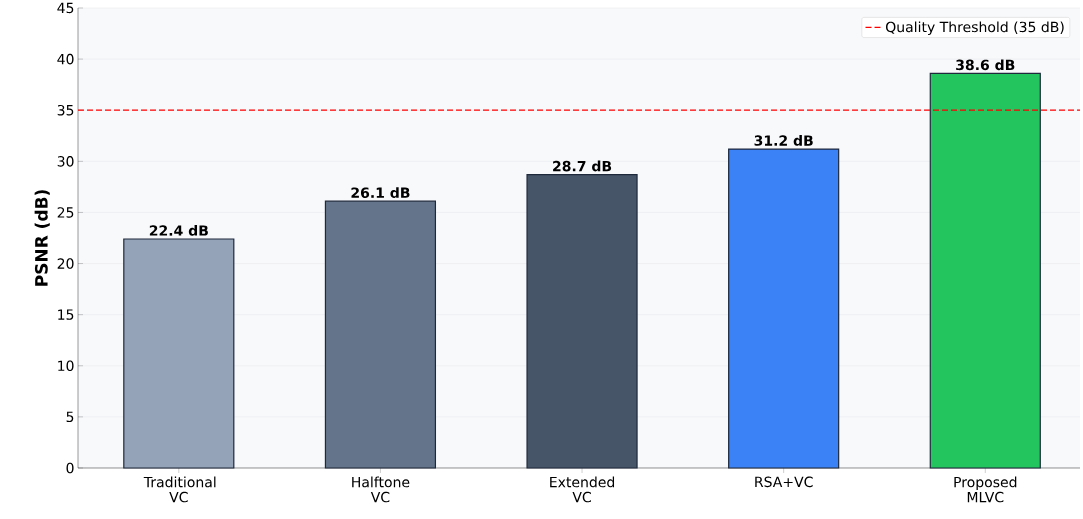  What do you see at coordinates (65, 8) in the screenshot?
I see `y-tick-label: 45` at bounding box center [65, 8].